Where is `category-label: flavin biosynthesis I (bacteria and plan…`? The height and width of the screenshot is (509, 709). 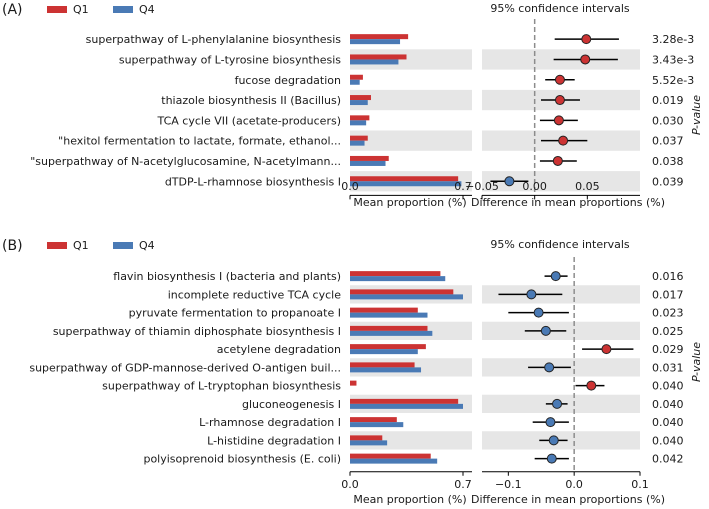
category-label: flavin biosynthesis I (bacteria and plan… is located at coordinates (227, 276).